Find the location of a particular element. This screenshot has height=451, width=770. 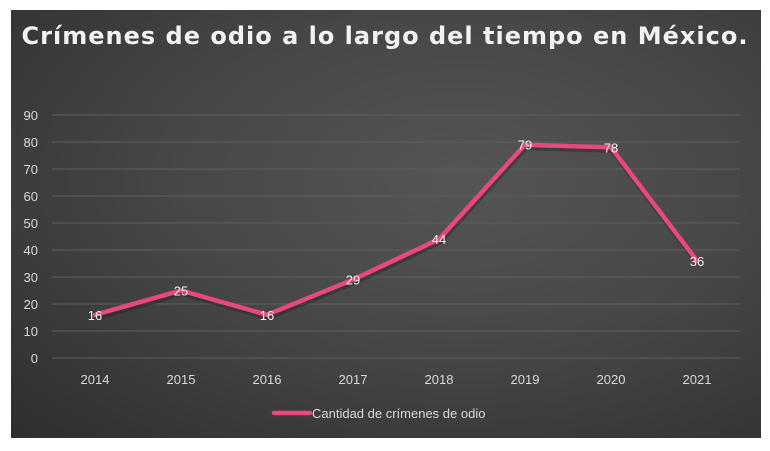

y-tick-label: 0 is located at coordinates (34, 358).